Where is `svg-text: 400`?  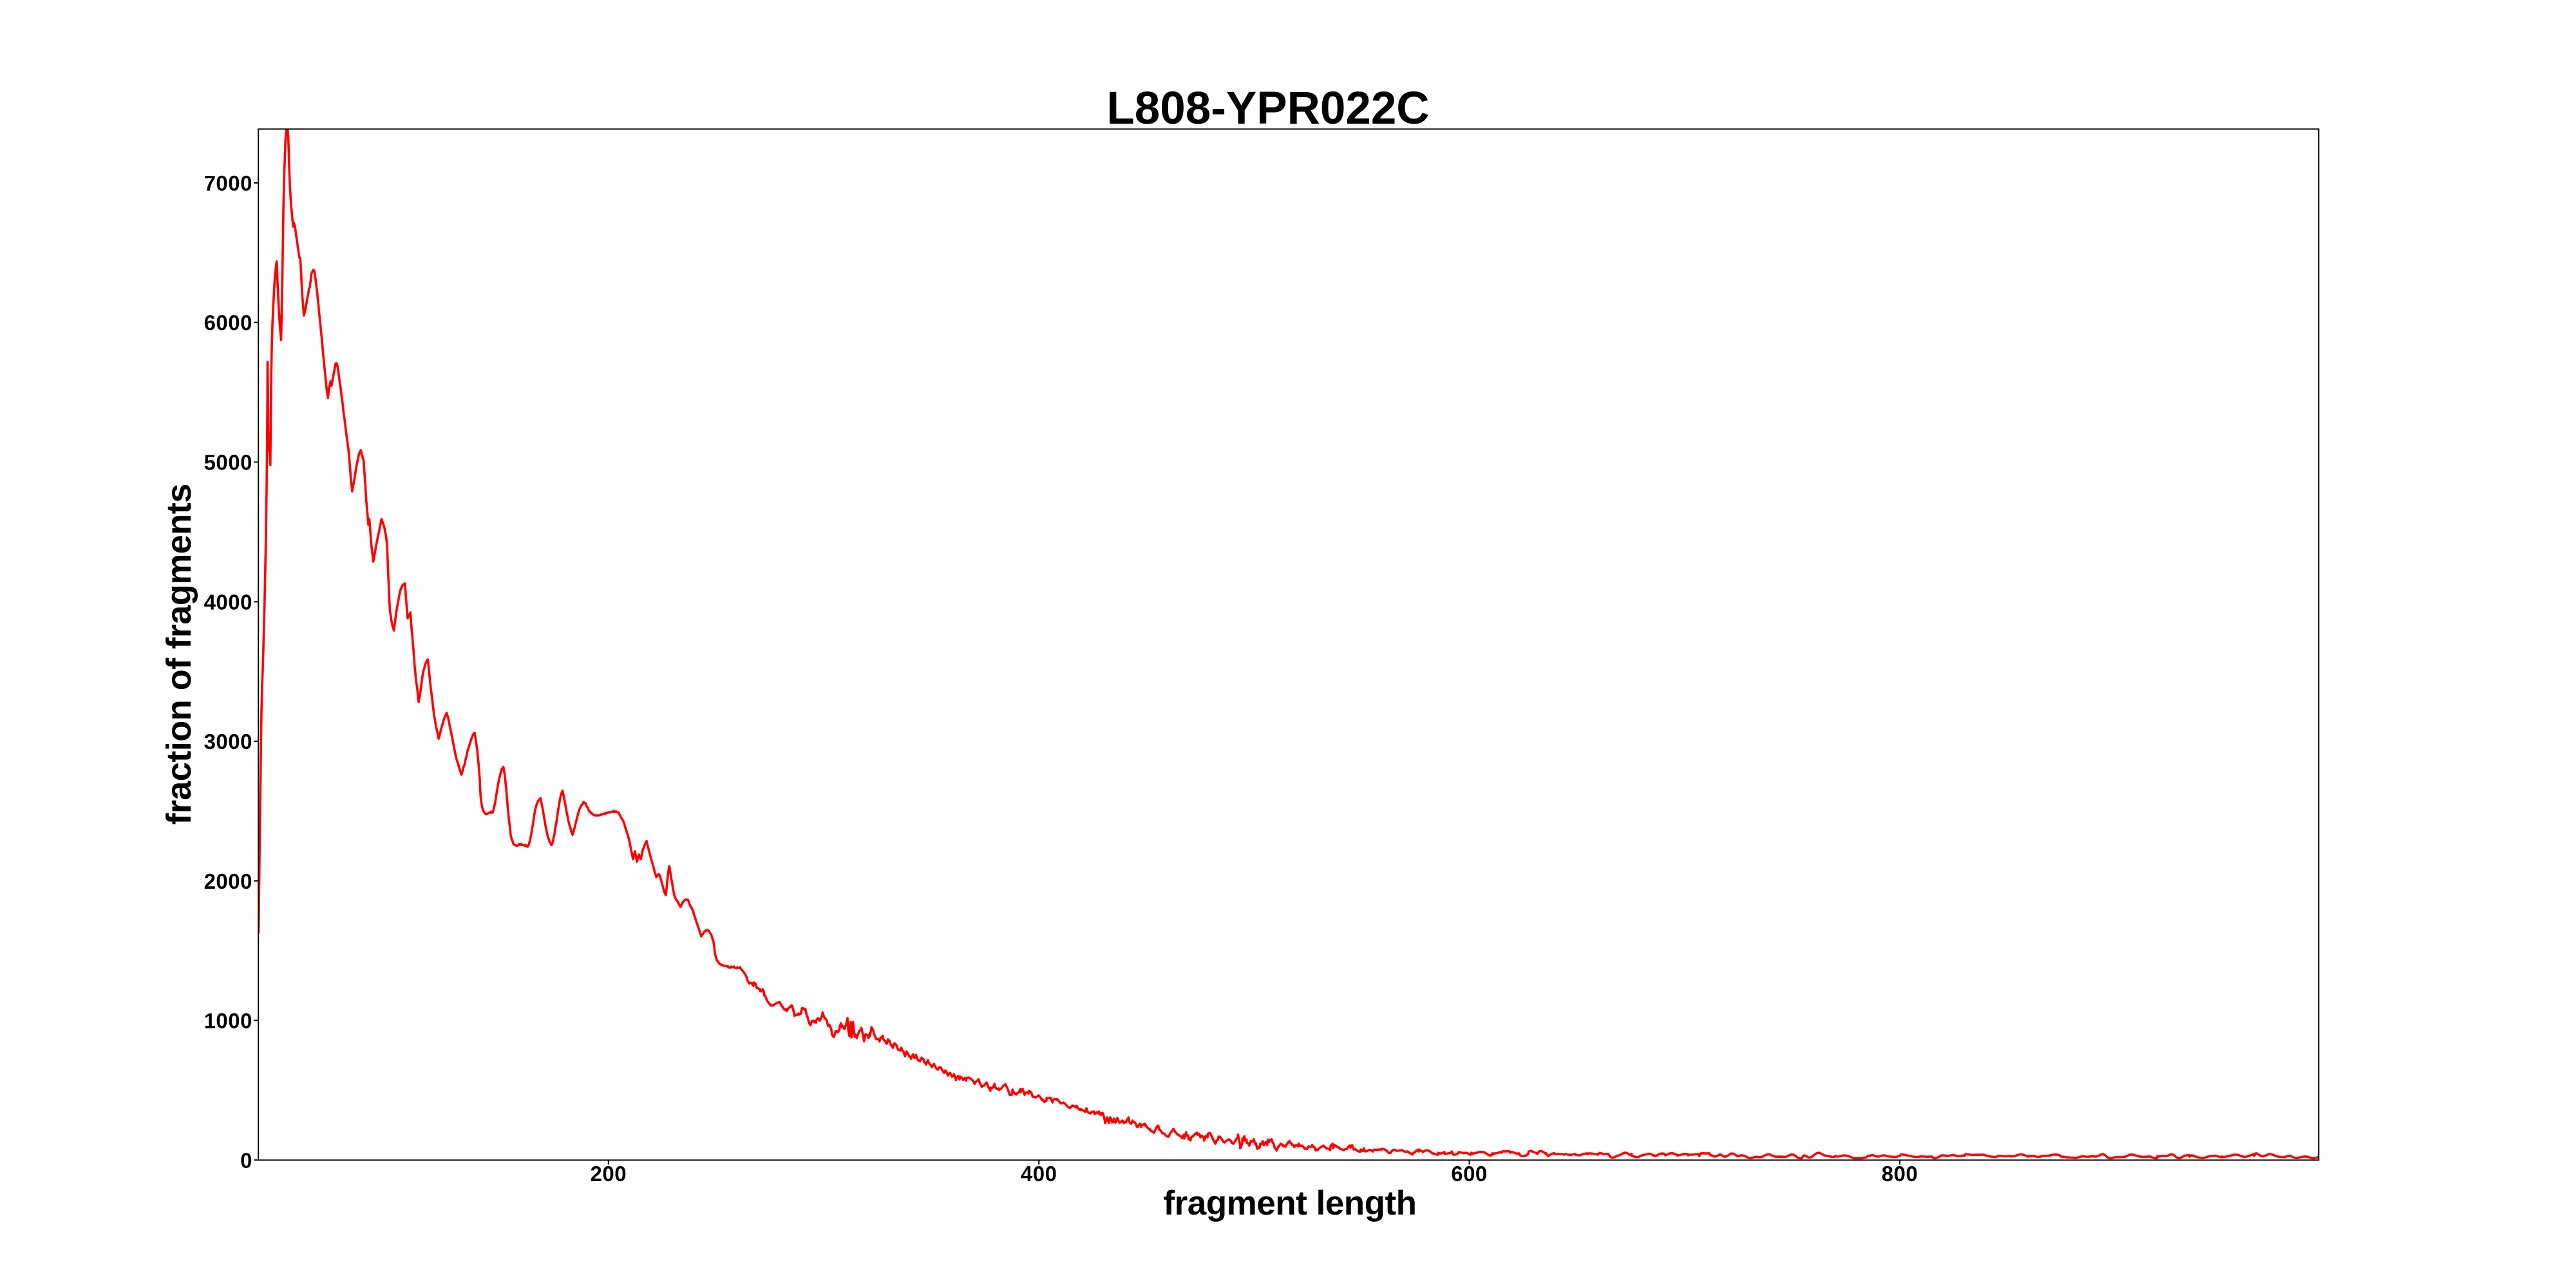 svg-text: 400 is located at coordinates (1039, 1174).